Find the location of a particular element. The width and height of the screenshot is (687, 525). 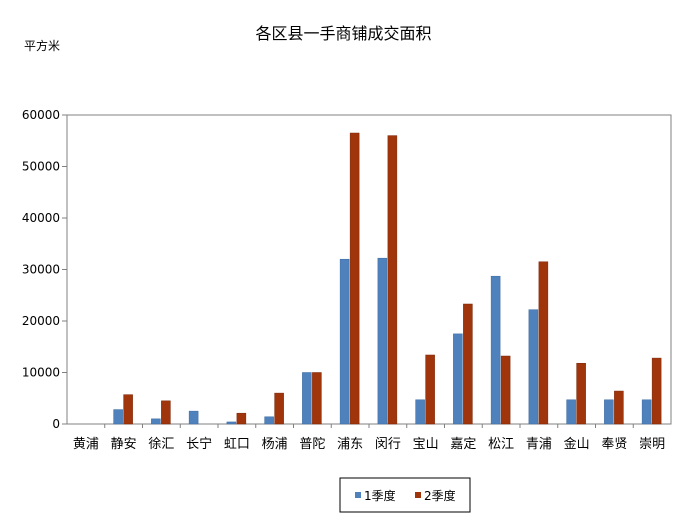

bar-1-崇明 is located at coordinates (646, 412).